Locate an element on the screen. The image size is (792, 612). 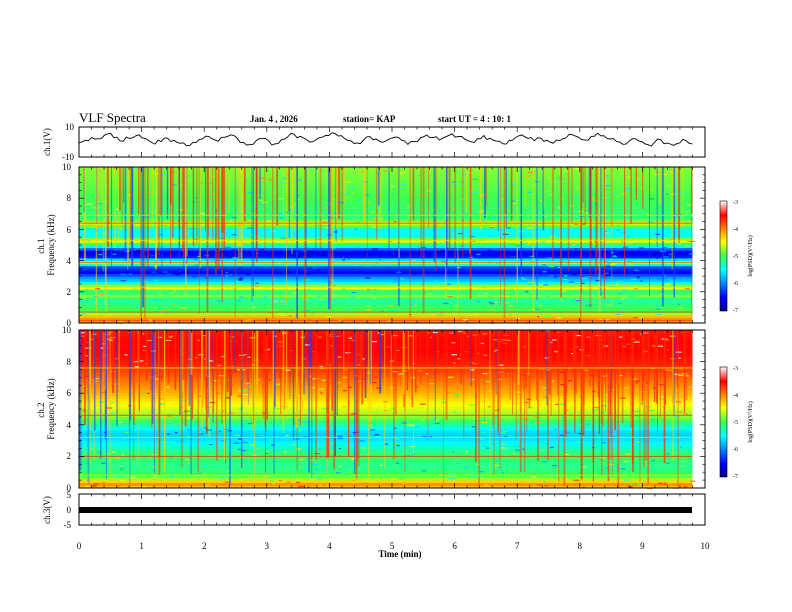
xtick-4: 4 is located at coordinates (329, 546).